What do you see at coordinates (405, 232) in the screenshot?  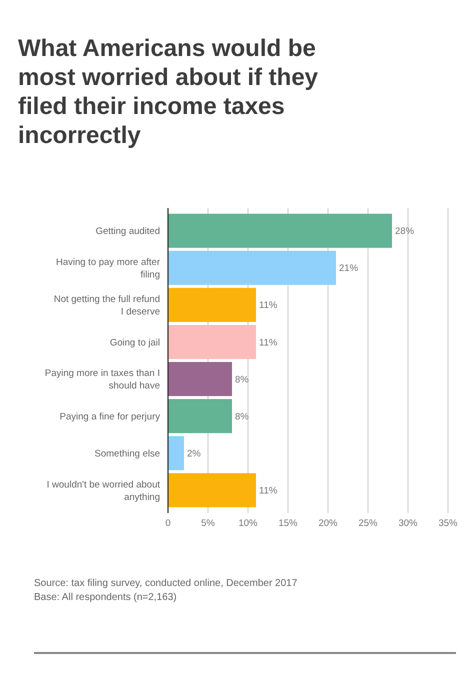 I see `data-label: 28%` at bounding box center [405, 232].